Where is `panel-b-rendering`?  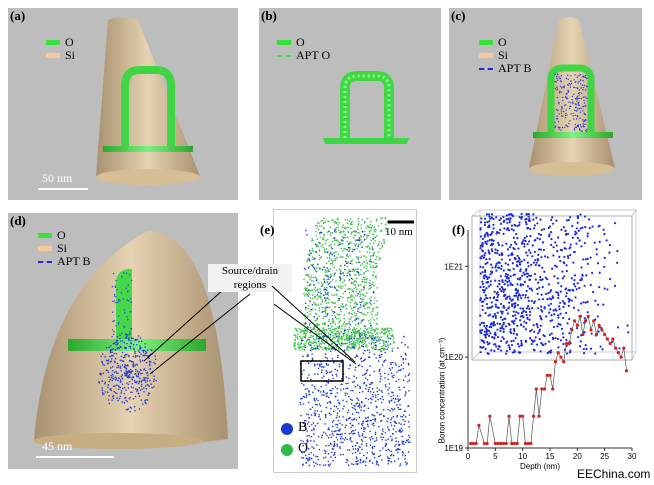
panel-b-rendering is located at coordinates (366, 107).